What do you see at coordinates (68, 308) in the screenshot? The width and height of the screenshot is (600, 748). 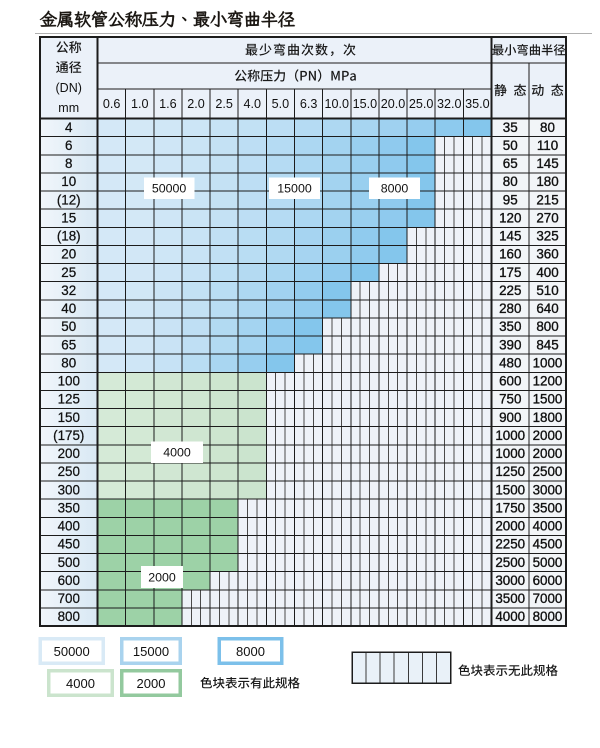 I see `svg-text: 40` at bounding box center [68, 308].